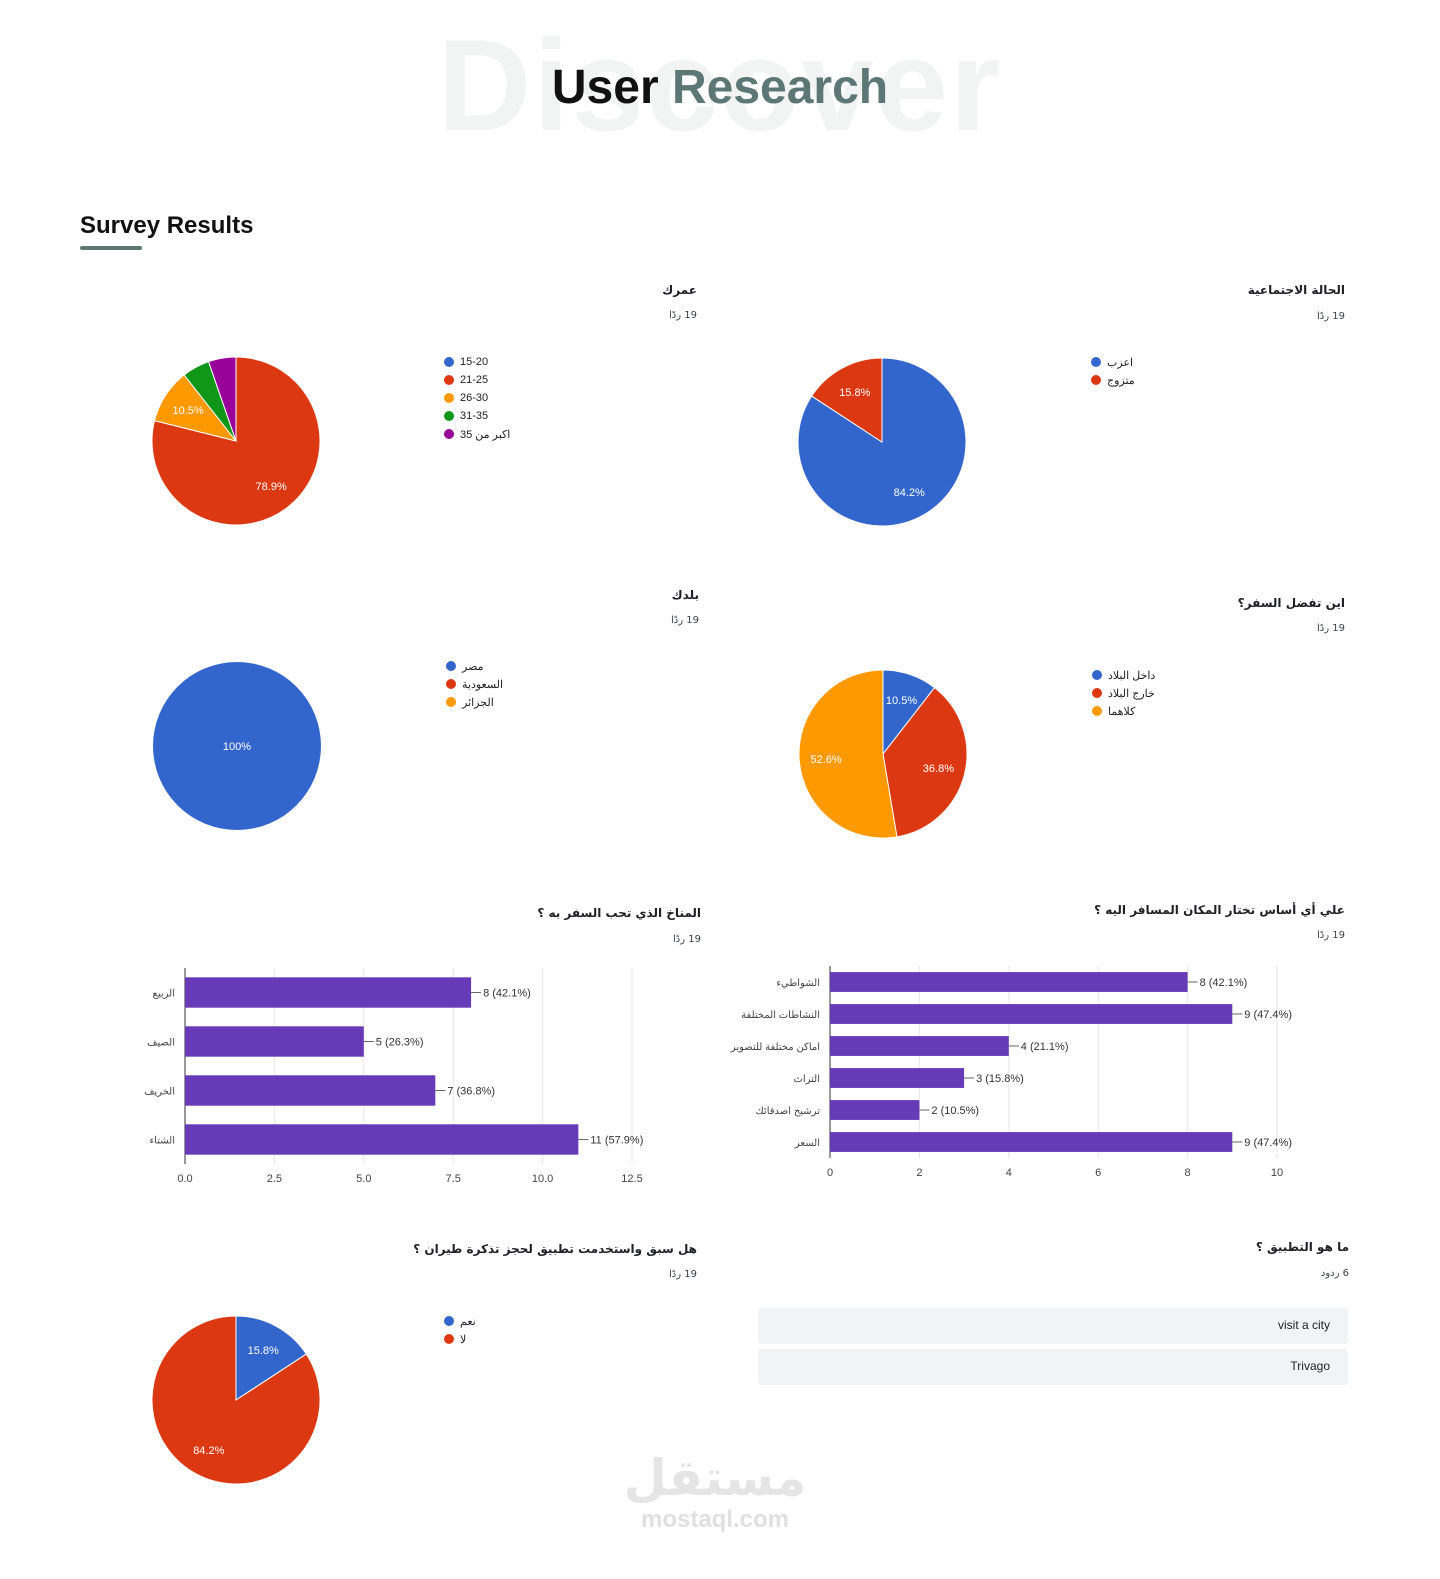 The height and width of the screenshot is (1579, 1440). I want to click on legend-country: مصر السعودية الجزائر, so click(474, 684).